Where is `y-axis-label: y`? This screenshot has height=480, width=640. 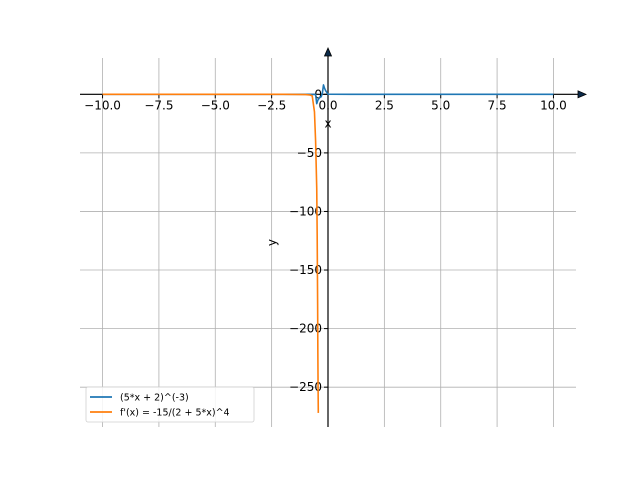 y-axis-label: y is located at coordinates (272, 242).